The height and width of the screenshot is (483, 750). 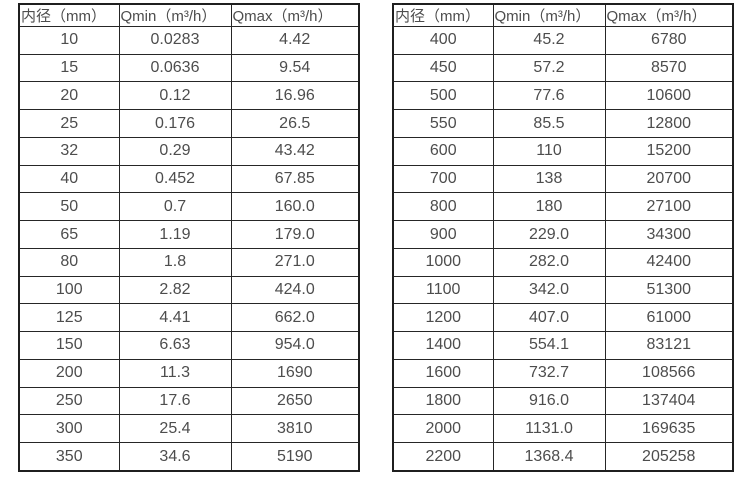 What do you see at coordinates (549, 401) in the screenshot?
I see `table-cell: 916.0` at bounding box center [549, 401].